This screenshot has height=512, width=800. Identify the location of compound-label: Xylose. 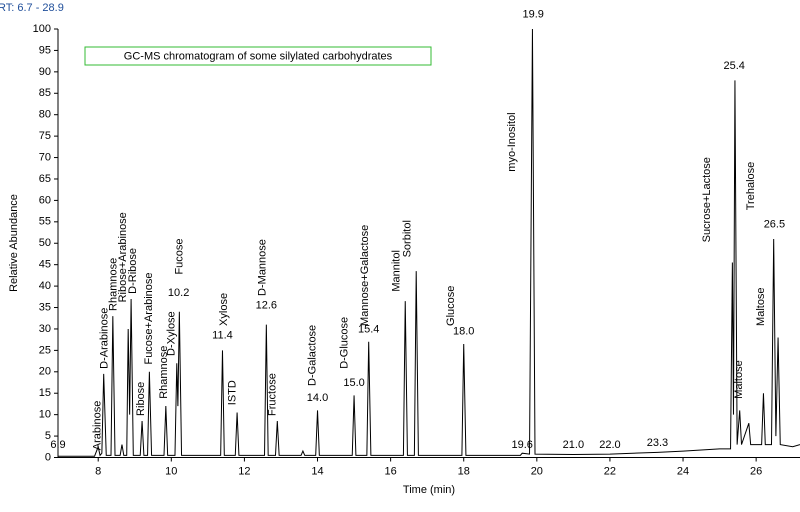
(224, 309).